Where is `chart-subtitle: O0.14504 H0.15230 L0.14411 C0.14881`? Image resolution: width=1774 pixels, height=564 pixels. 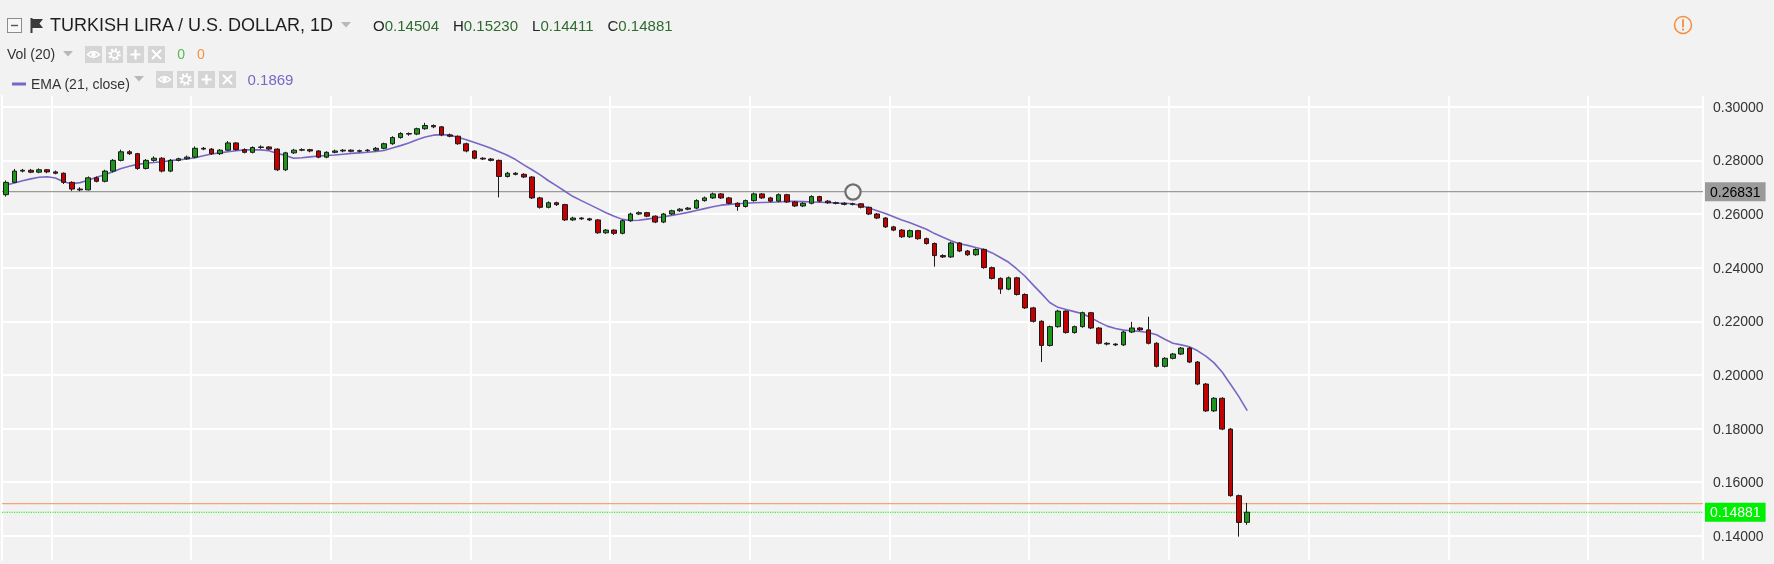
chart-subtitle: O0.14504 H0.15230 L0.14411 C0.14881 is located at coordinates (523, 25).